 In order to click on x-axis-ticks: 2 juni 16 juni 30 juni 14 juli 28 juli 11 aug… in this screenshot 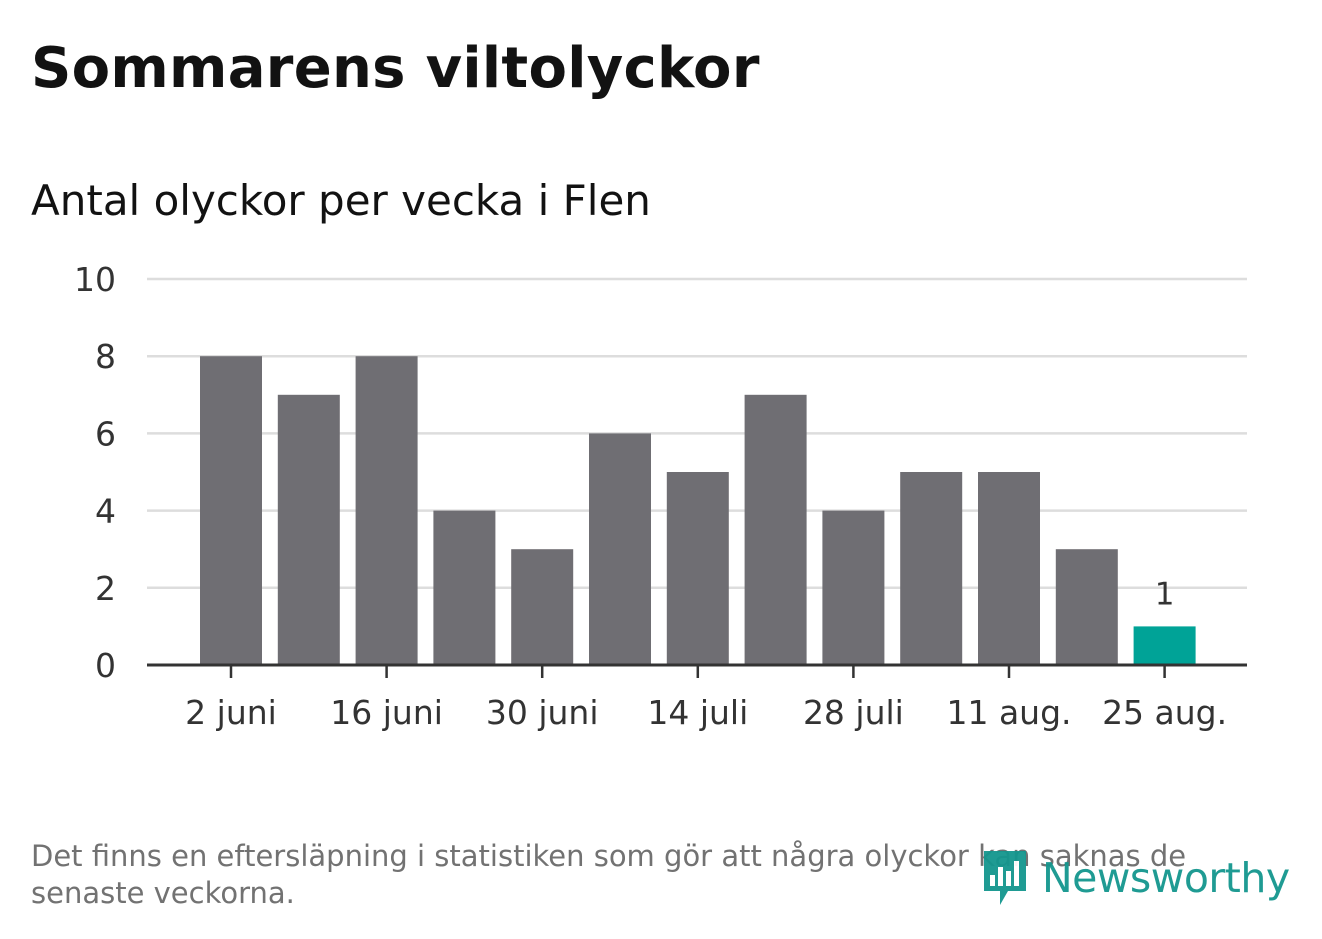, I will do `click(706, 698)`.